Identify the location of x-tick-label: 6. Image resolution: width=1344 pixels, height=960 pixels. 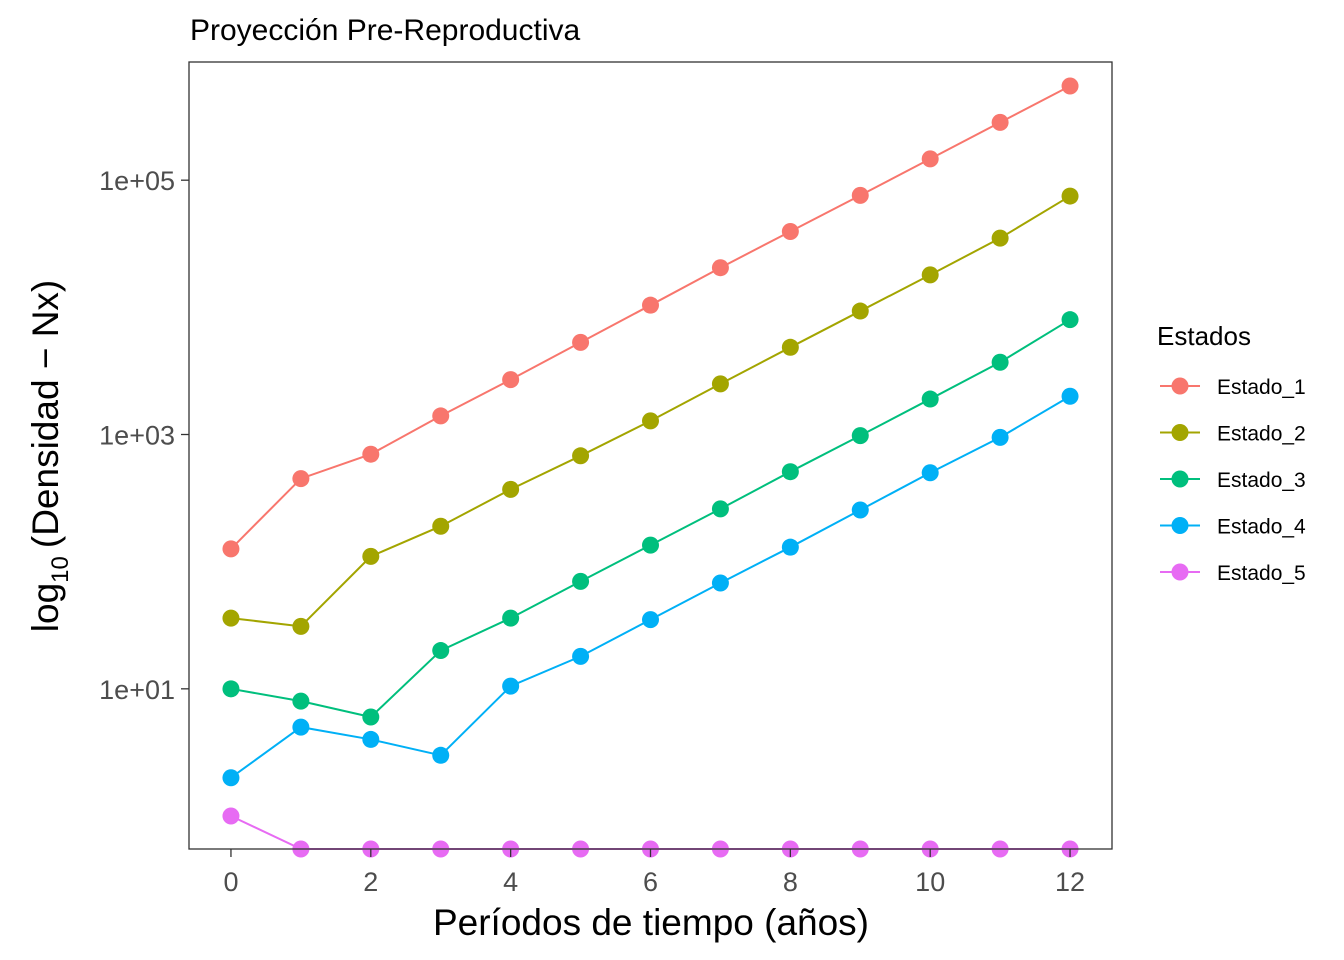
(650, 882).